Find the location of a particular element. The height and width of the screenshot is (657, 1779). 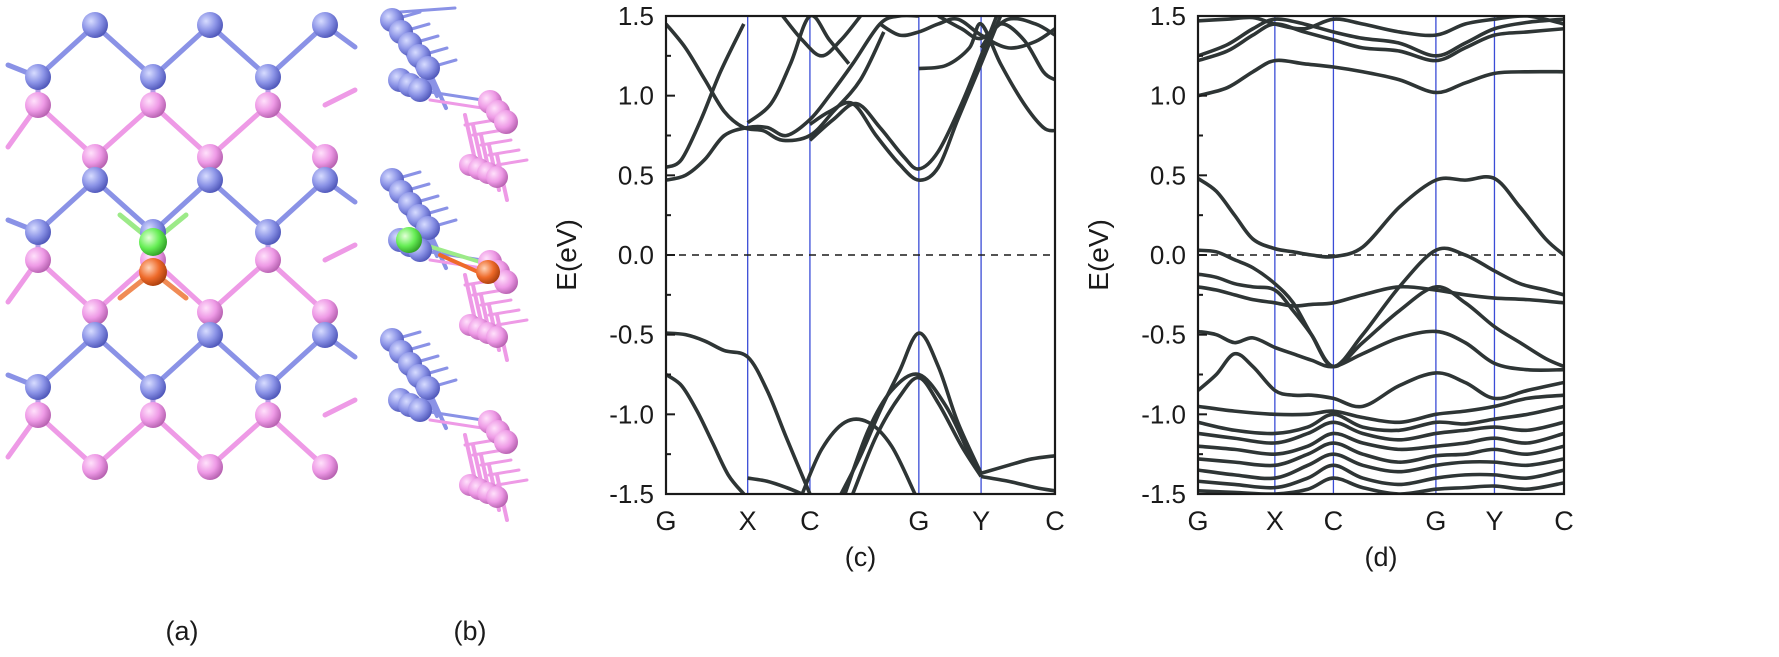

structure-side-view is located at coordinates (454, 264).